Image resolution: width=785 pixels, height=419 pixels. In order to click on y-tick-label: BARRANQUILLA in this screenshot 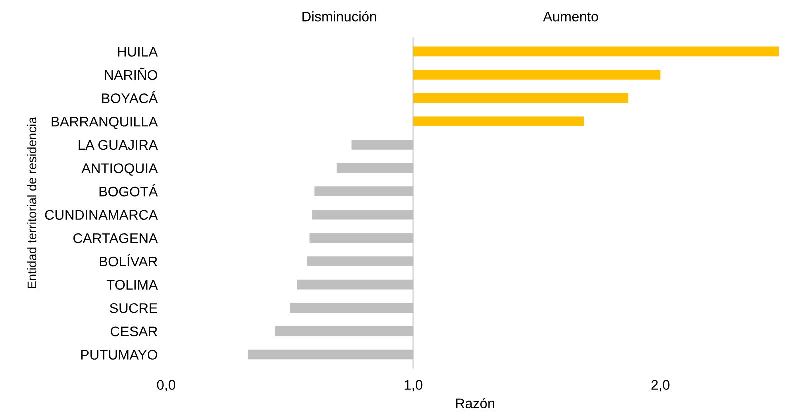, I will do `click(105, 123)`.